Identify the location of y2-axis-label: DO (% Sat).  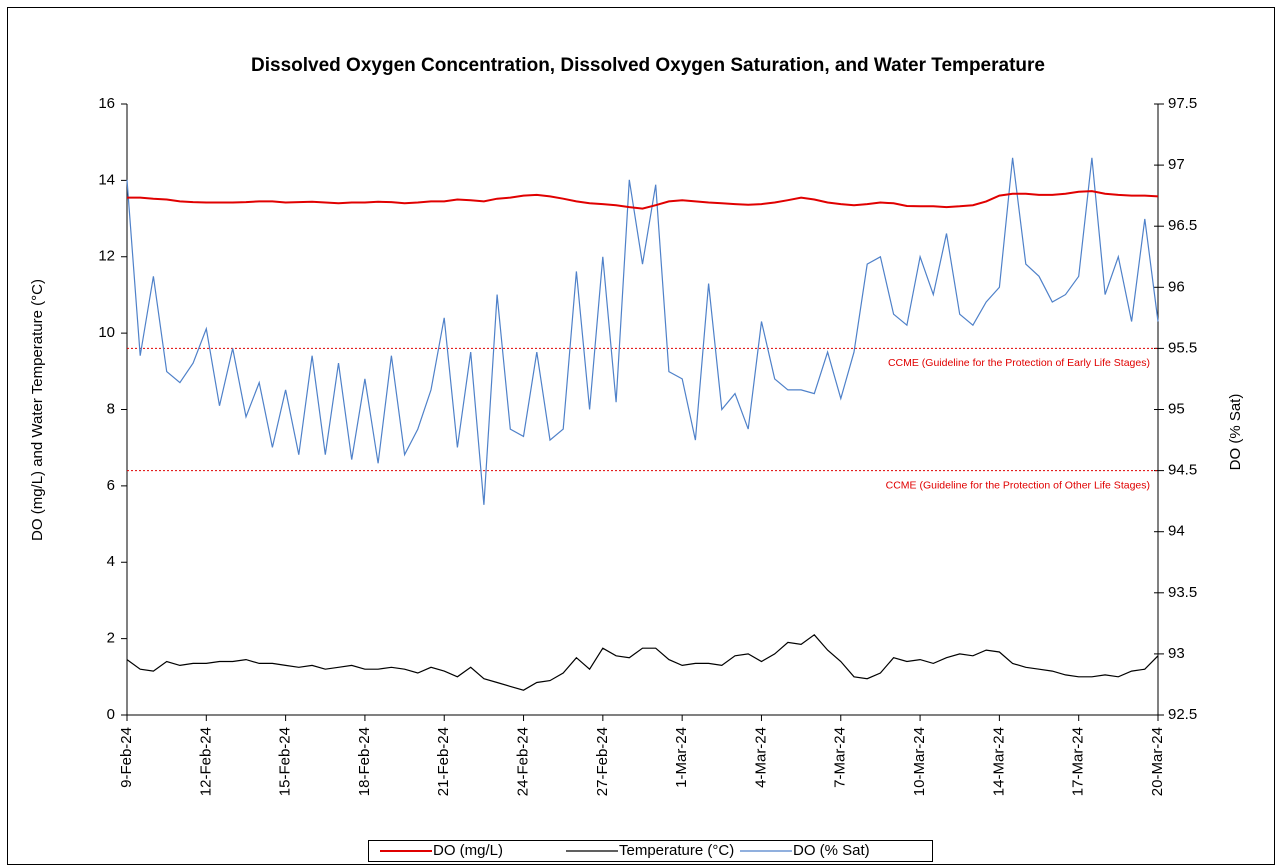
(1235, 432).